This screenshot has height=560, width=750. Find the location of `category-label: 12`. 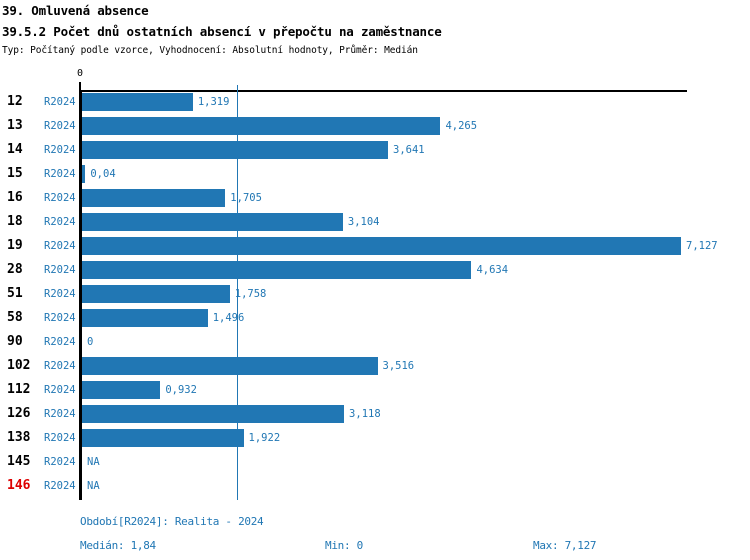

category-label: 12 is located at coordinates (15, 101).